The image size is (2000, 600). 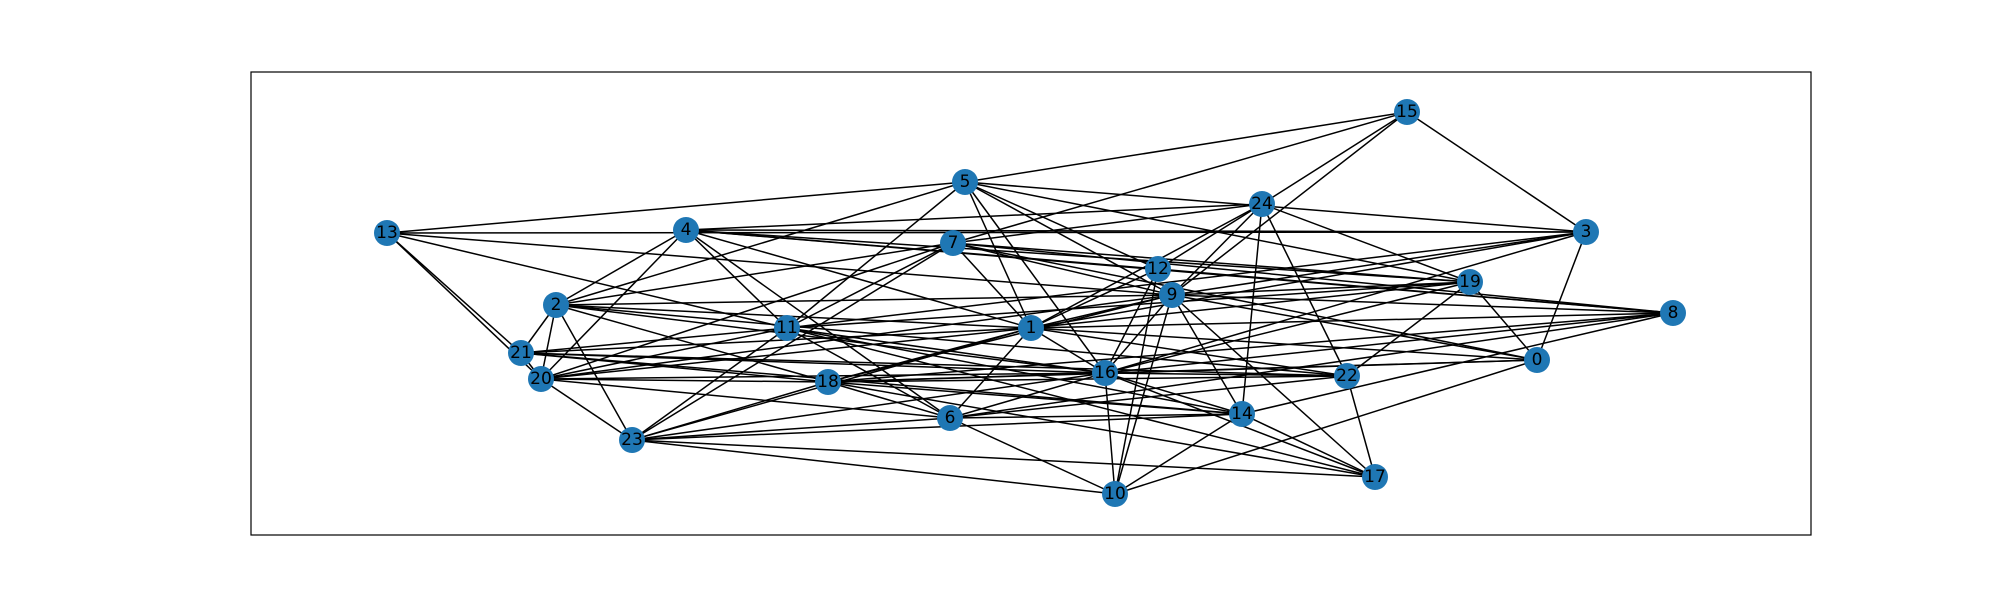 I want to click on node-label-2: 2, so click(x=556, y=305).